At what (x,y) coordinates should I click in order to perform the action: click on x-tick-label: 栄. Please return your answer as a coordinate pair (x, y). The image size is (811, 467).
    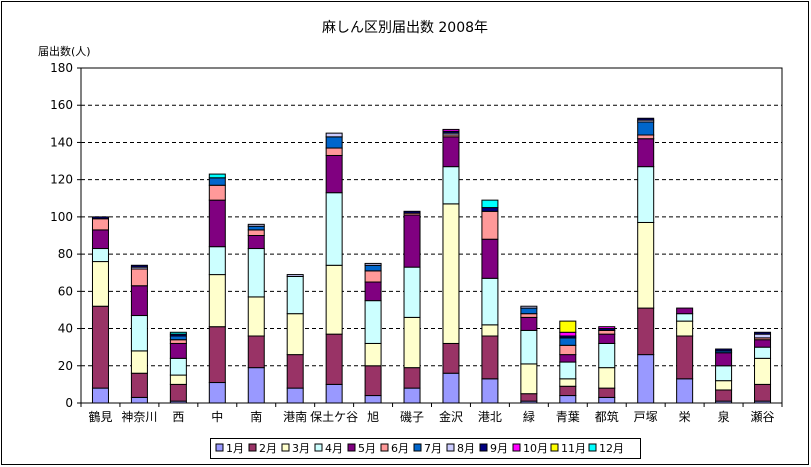
    Looking at the image, I should click on (685, 417).